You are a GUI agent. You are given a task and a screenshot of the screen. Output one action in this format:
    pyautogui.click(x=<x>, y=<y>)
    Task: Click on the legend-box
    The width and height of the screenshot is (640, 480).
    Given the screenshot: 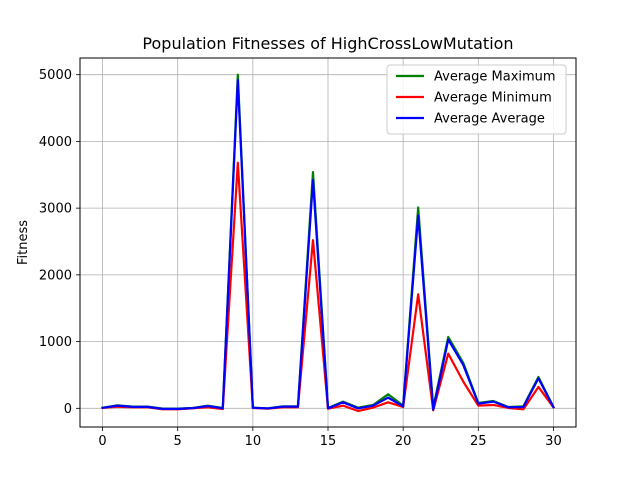 What is the action you would take?
    pyautogui.click(x=476, y=99)
    